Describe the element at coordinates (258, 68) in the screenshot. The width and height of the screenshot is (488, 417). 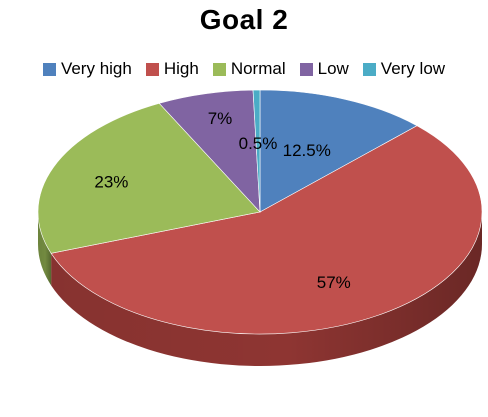
I see `legend-label-normal: Normal` at that location.